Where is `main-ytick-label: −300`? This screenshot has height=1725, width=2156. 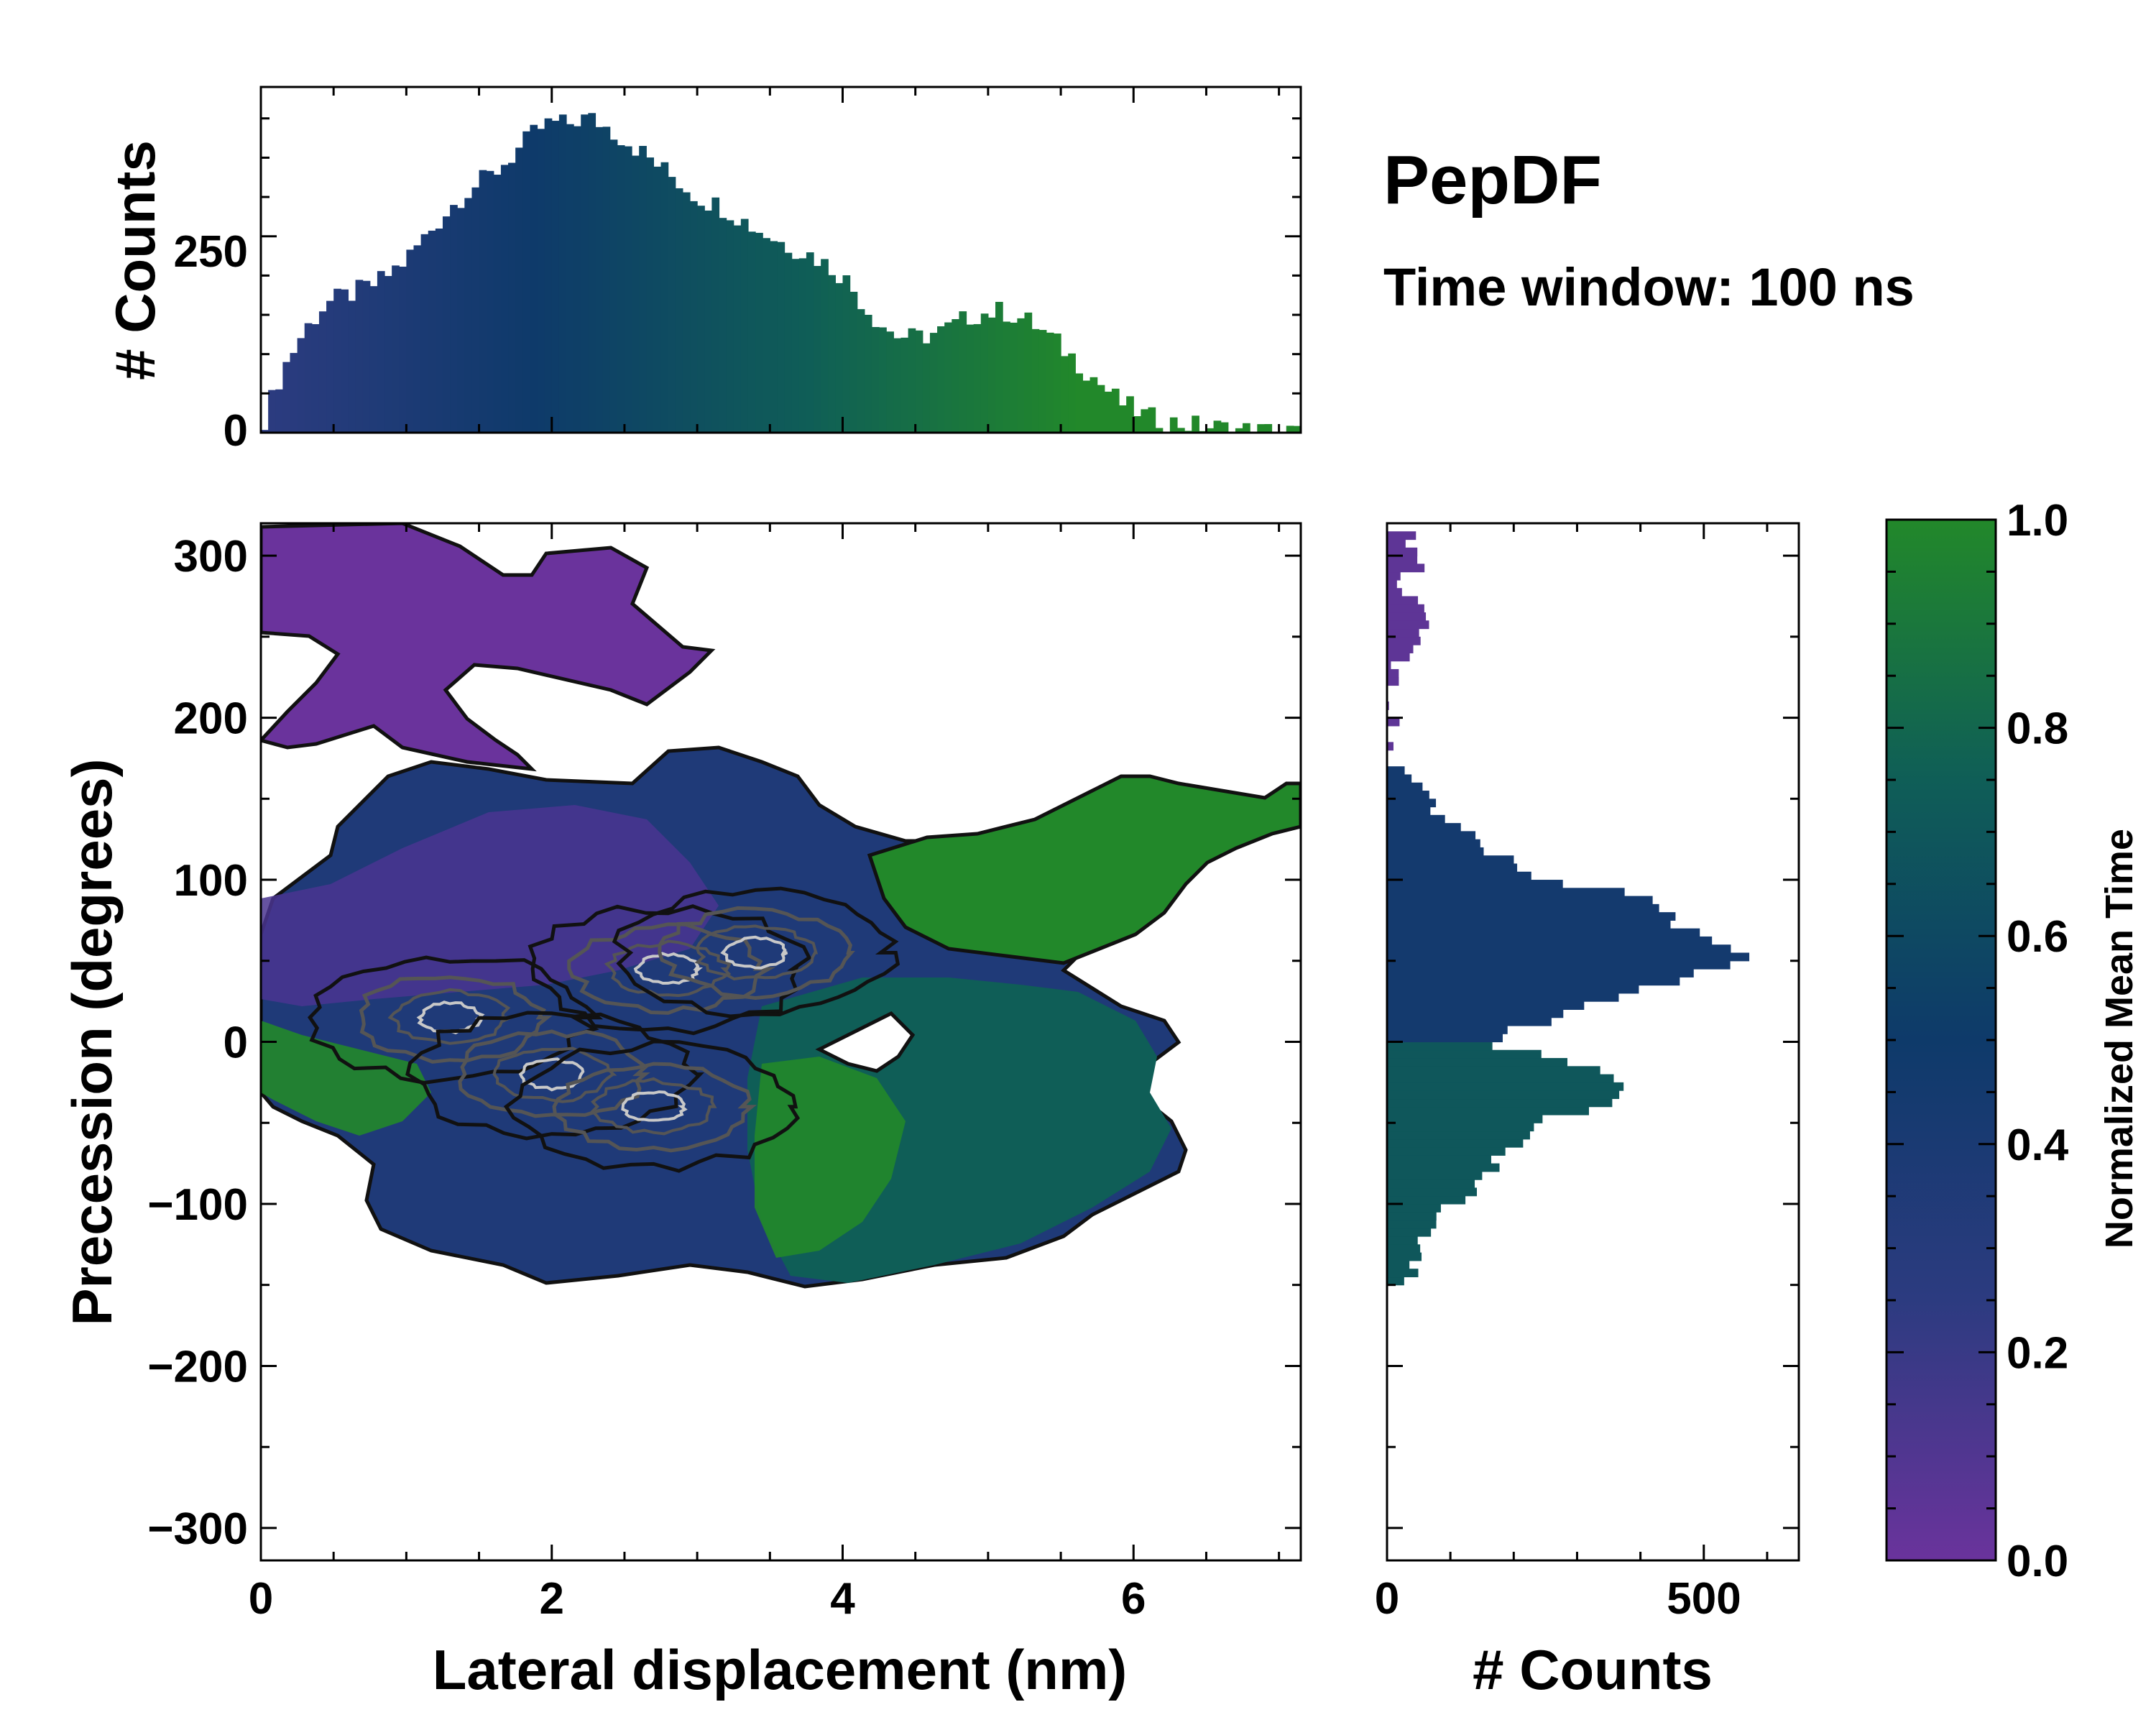 main-ytick-label: −300 is located at coordinates (198, 1529).